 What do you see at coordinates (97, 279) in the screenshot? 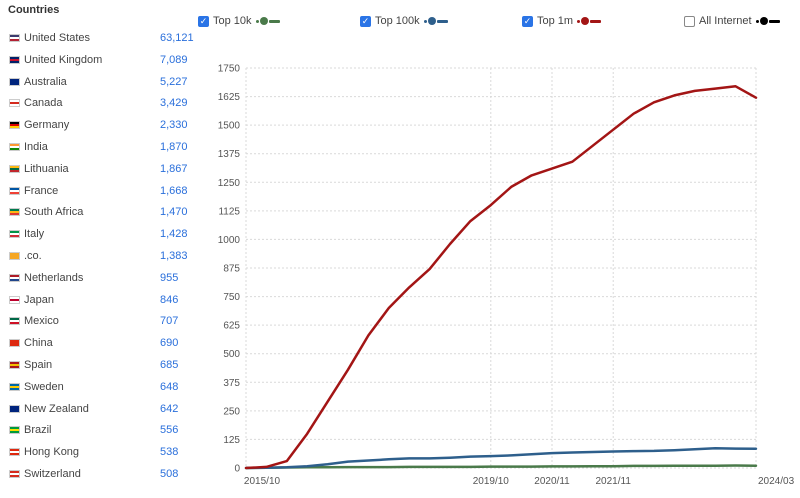
I see `country-row: Netherlands 955` at bounding box center [97, 279].